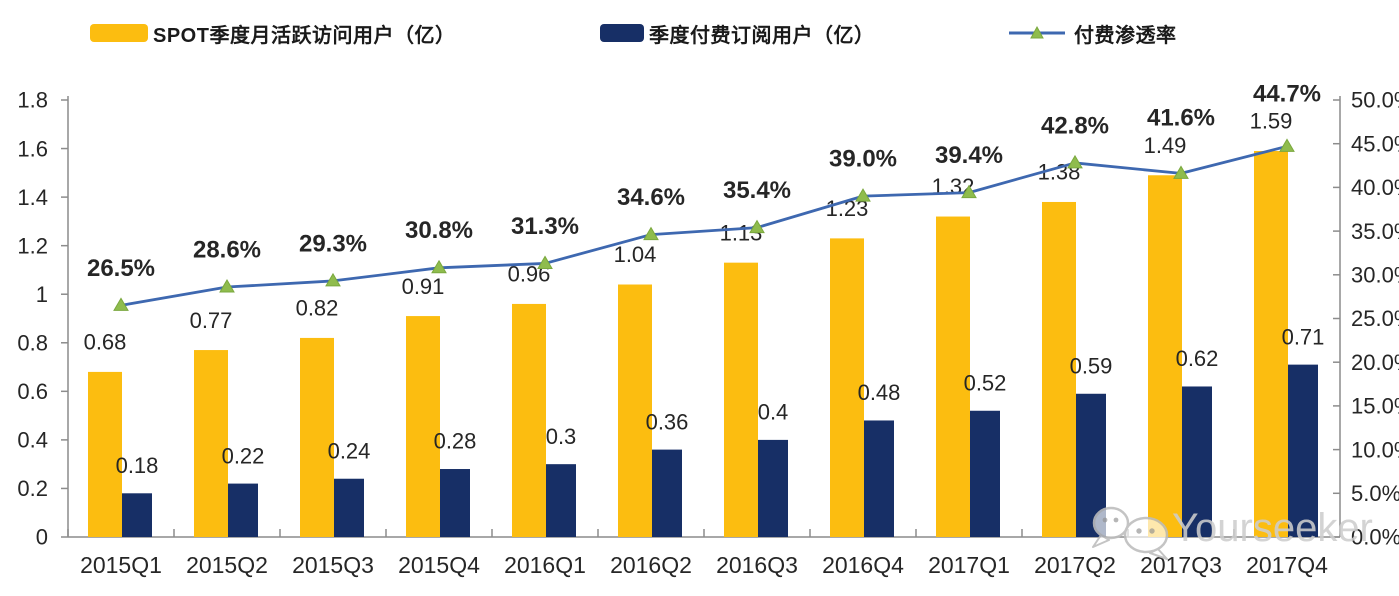  I want to click on x-axis-label: 2017Q3, so click(1181, 565).